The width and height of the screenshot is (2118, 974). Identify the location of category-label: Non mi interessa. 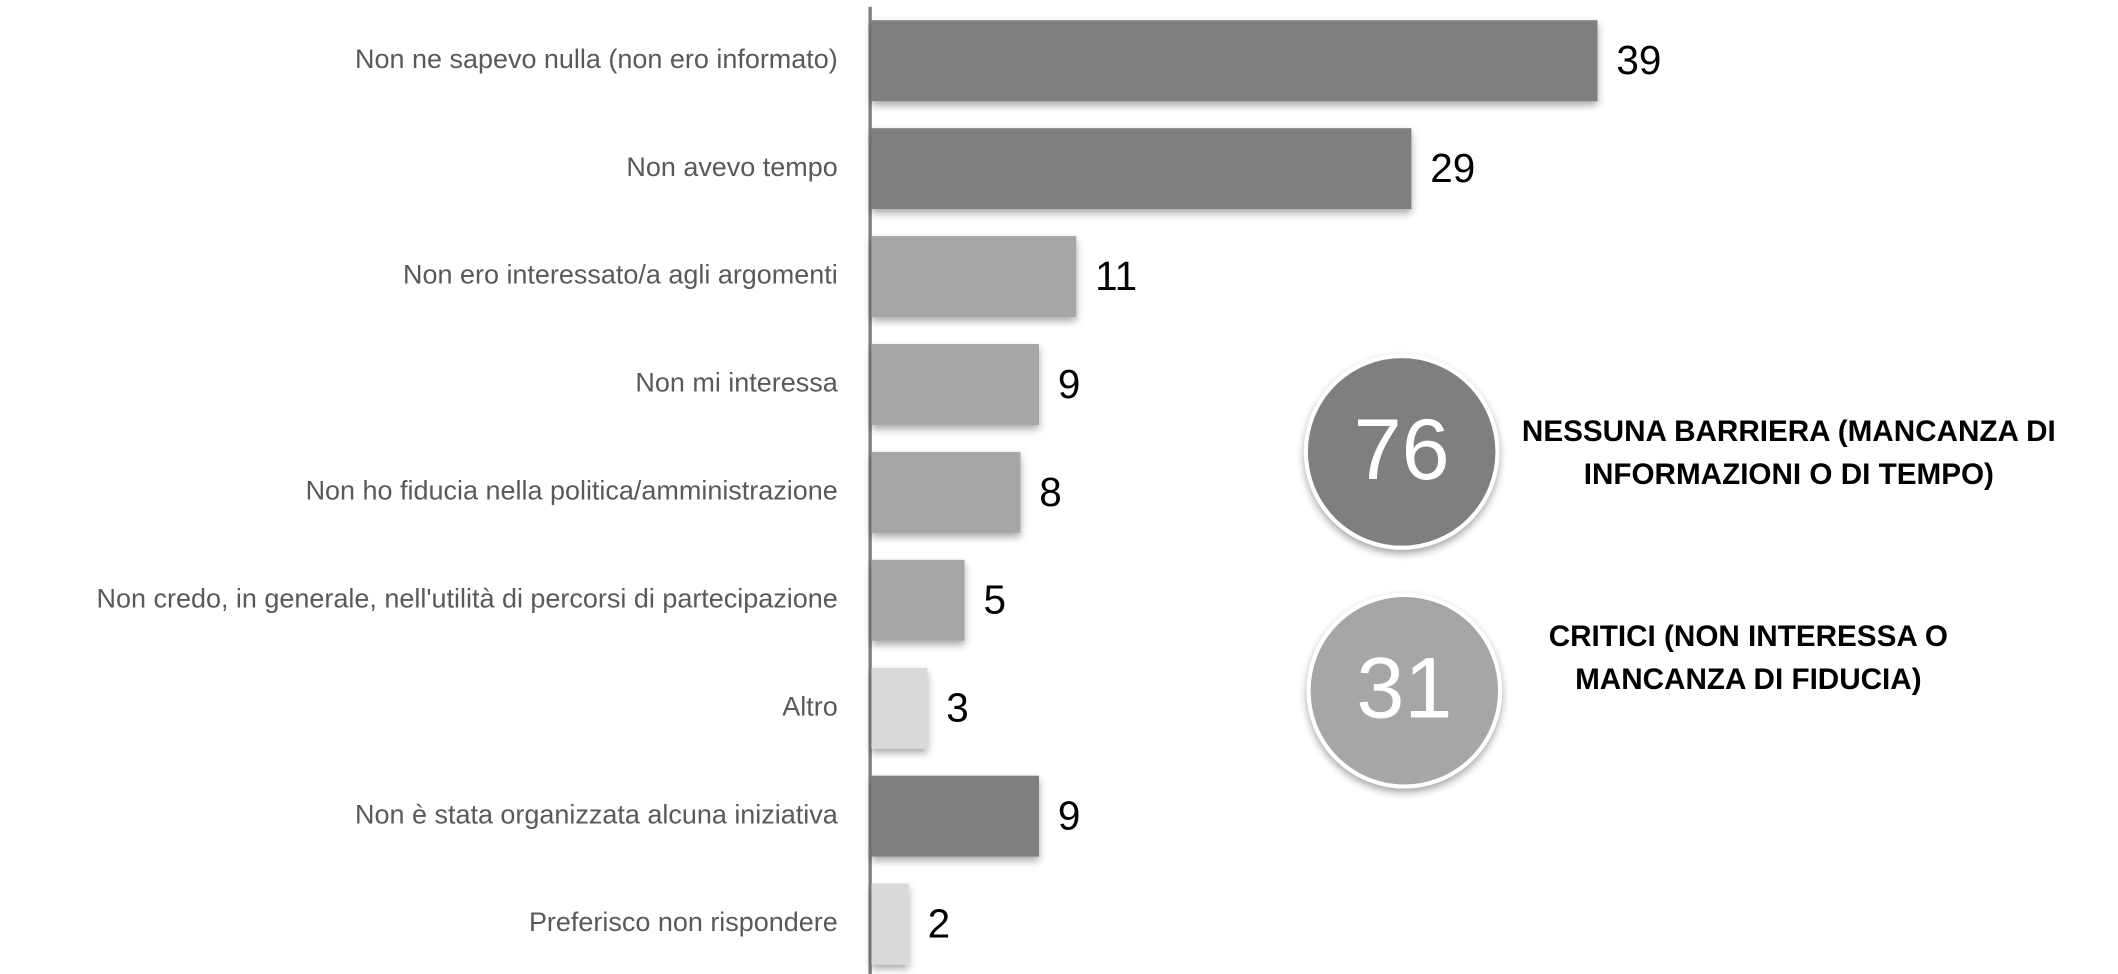
(736, 383).